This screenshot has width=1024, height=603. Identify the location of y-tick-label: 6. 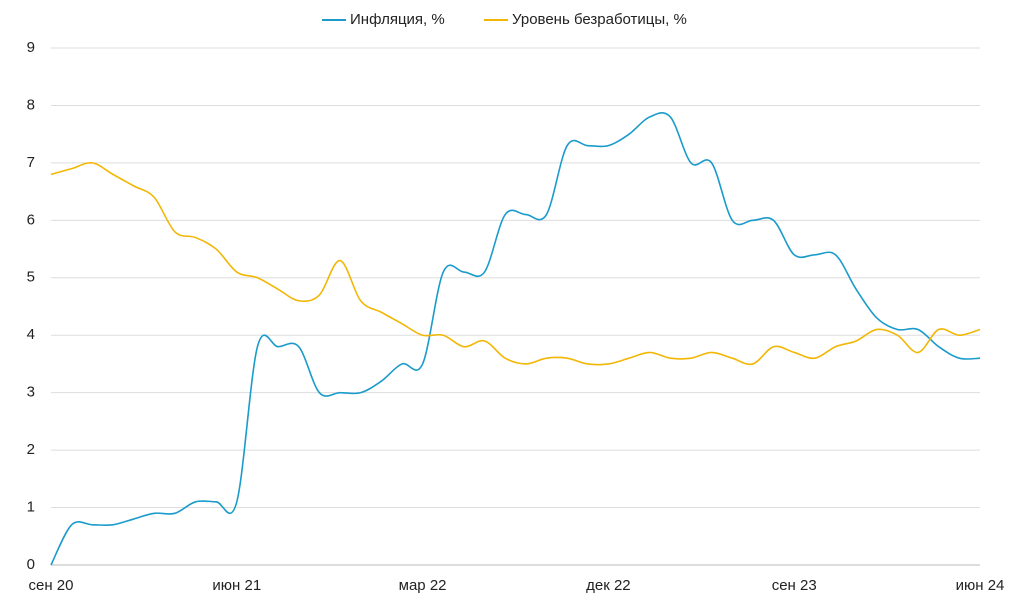
(31, 219).